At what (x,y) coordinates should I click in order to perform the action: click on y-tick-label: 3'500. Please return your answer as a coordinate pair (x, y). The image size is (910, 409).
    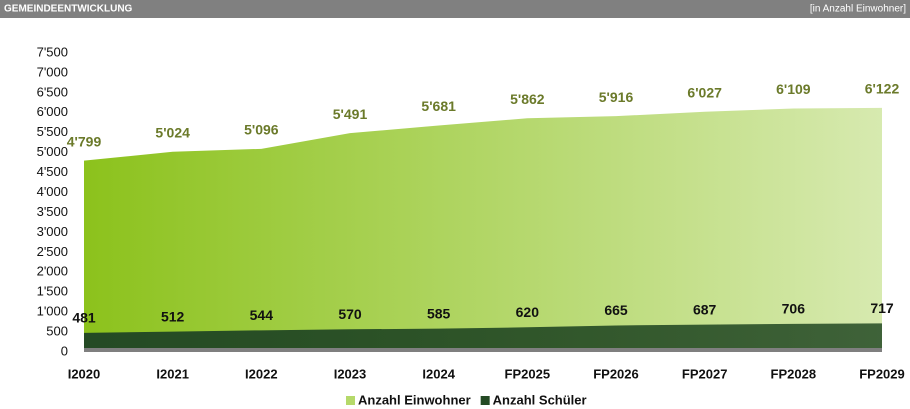
    Looking at the image, I should click on (52, 211).